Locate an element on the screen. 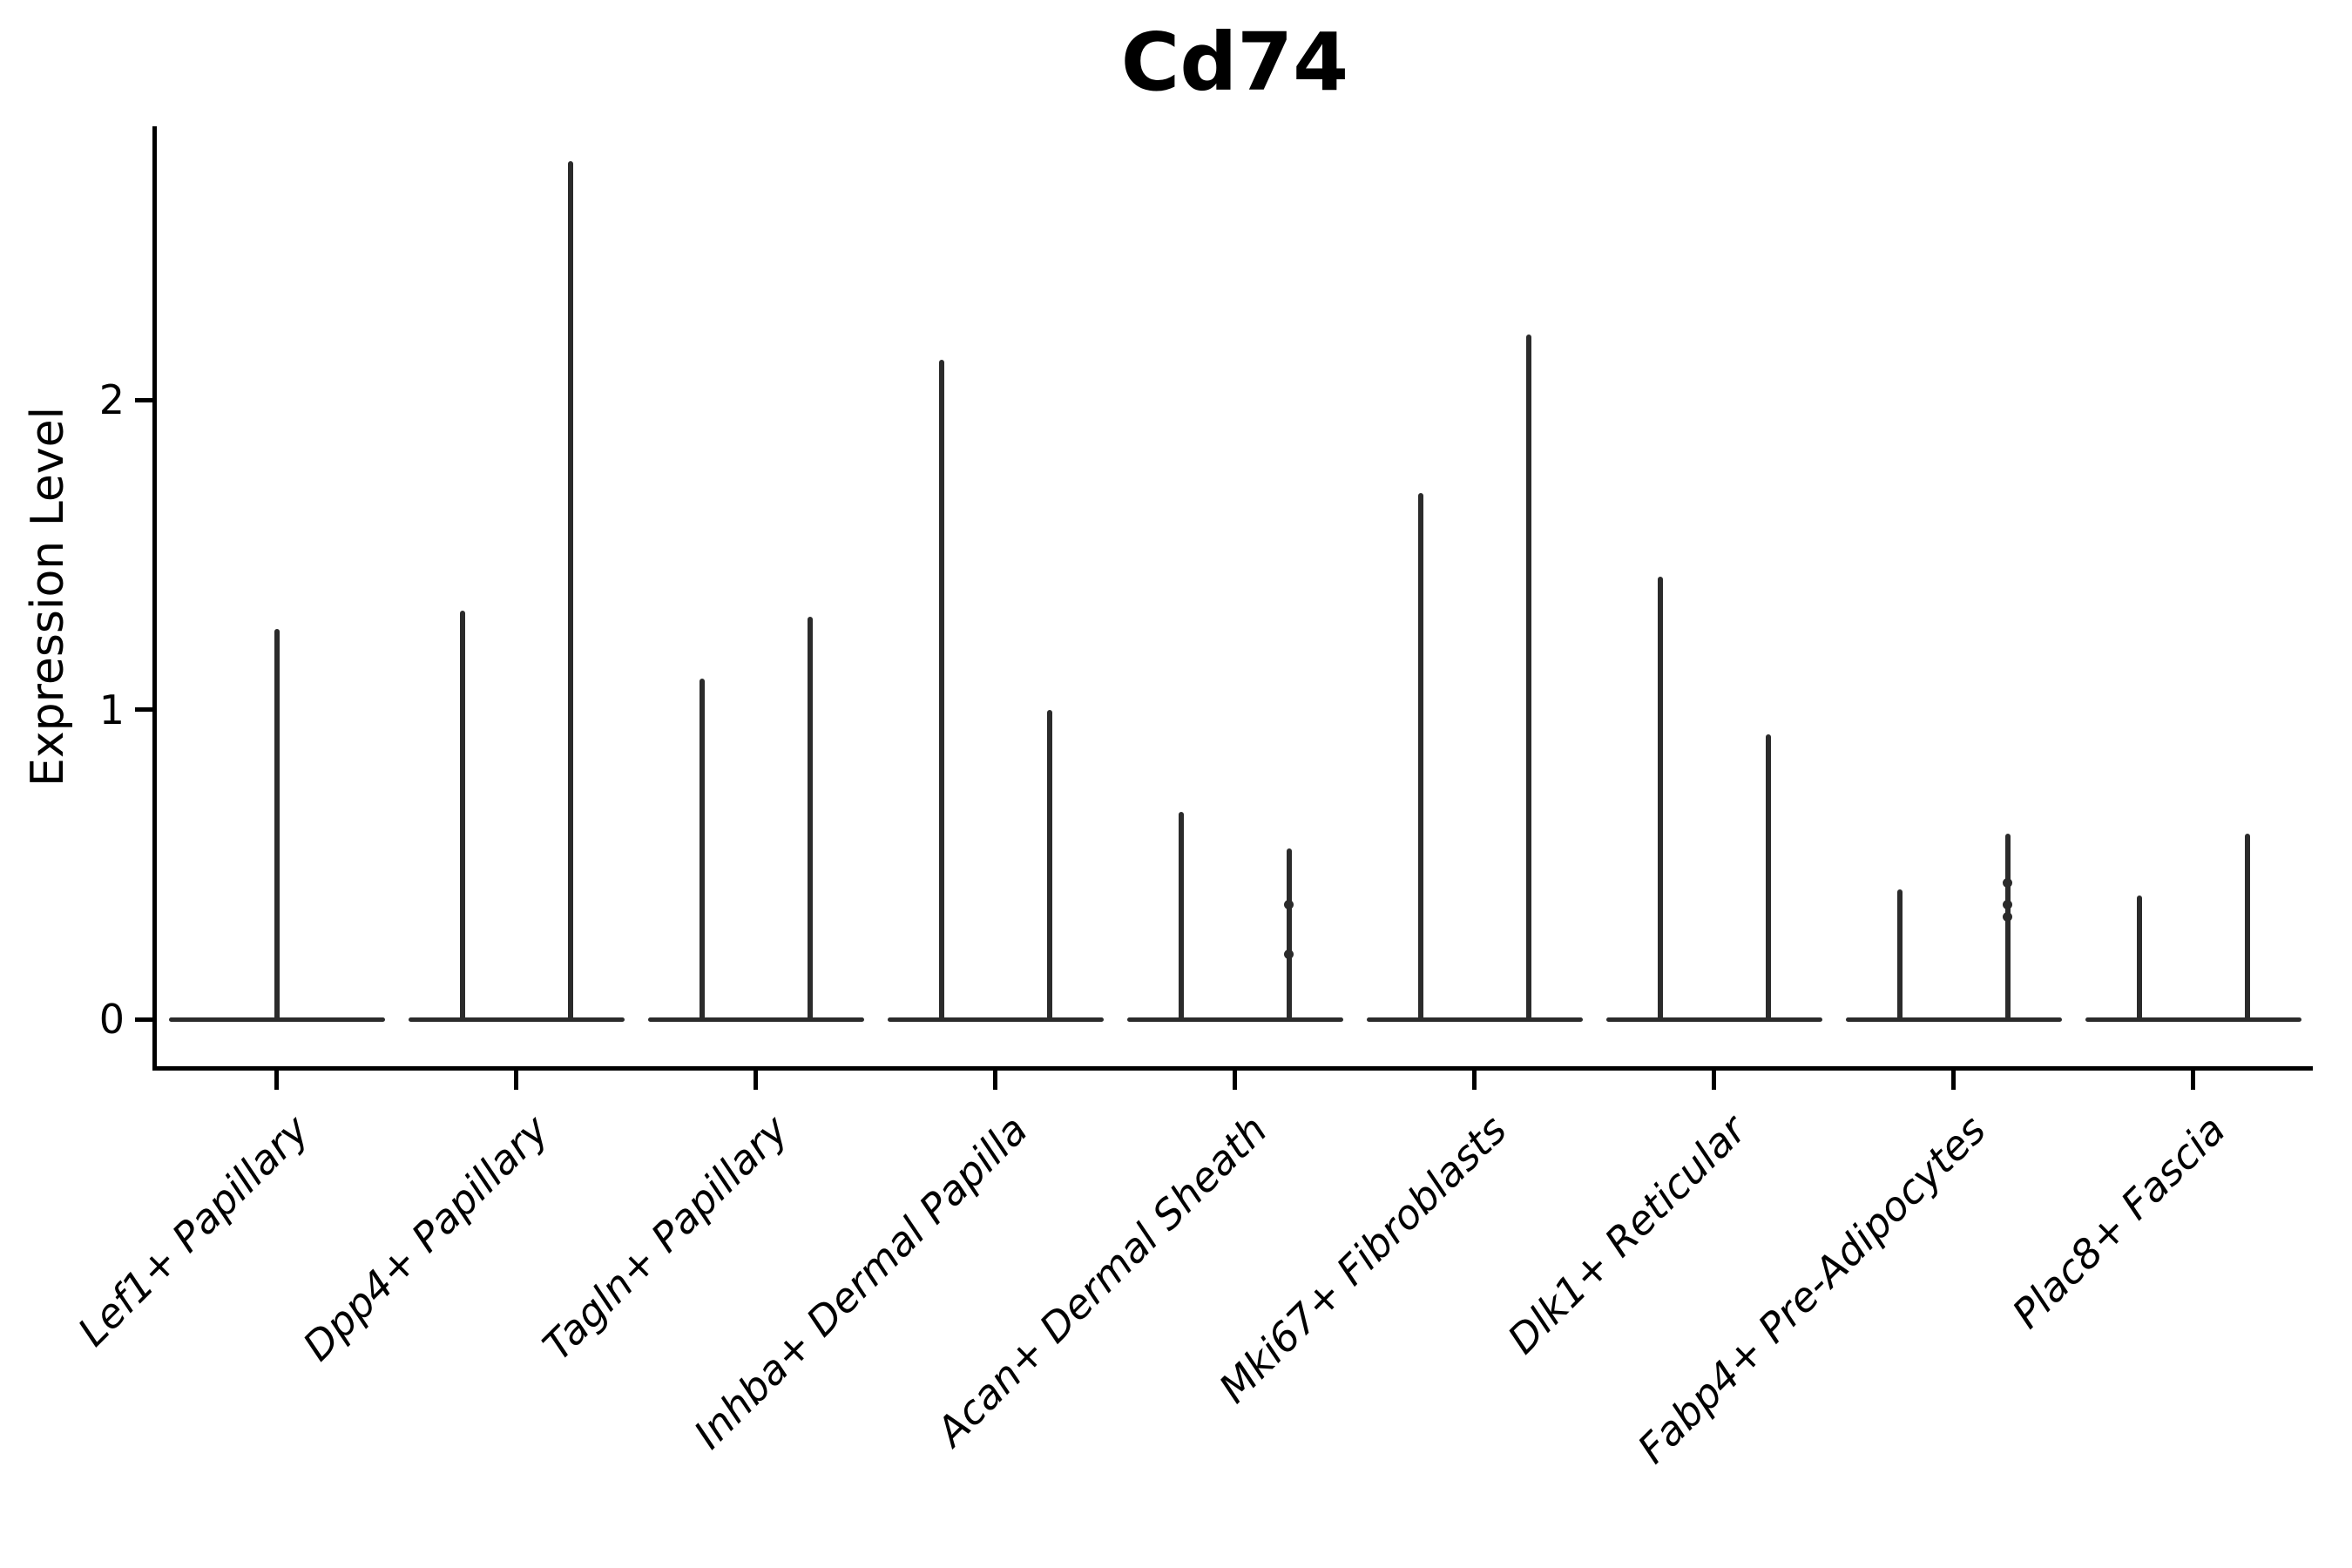  chart-title: Cd74 is located at coordinates (1234, 62).